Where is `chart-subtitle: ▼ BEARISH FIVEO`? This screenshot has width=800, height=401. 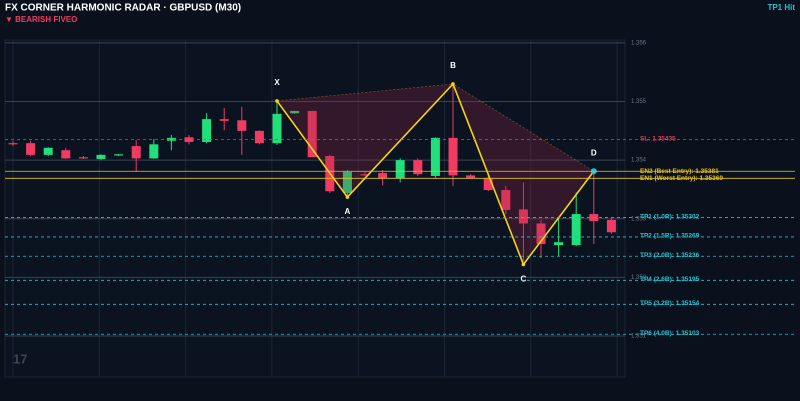
chart-subtitle: ▼ BEARISH FIVEO is located at coordinates (41, 19).